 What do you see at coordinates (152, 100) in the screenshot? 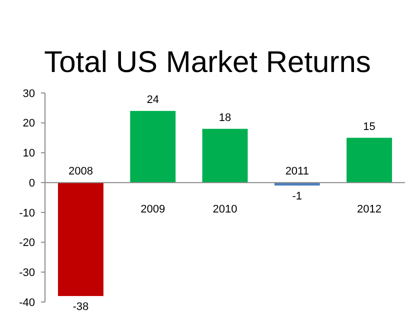
I see `data-label: 24` at bounding box center [152, 100].